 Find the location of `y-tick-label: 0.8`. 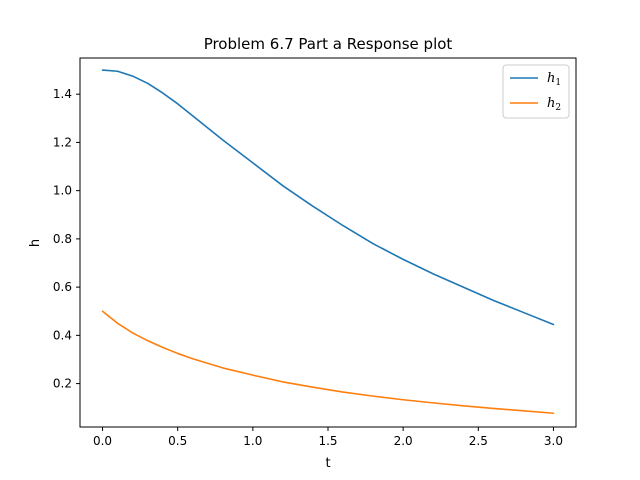

y-tick-label: 0.8 is located at coordinates (62, 239).